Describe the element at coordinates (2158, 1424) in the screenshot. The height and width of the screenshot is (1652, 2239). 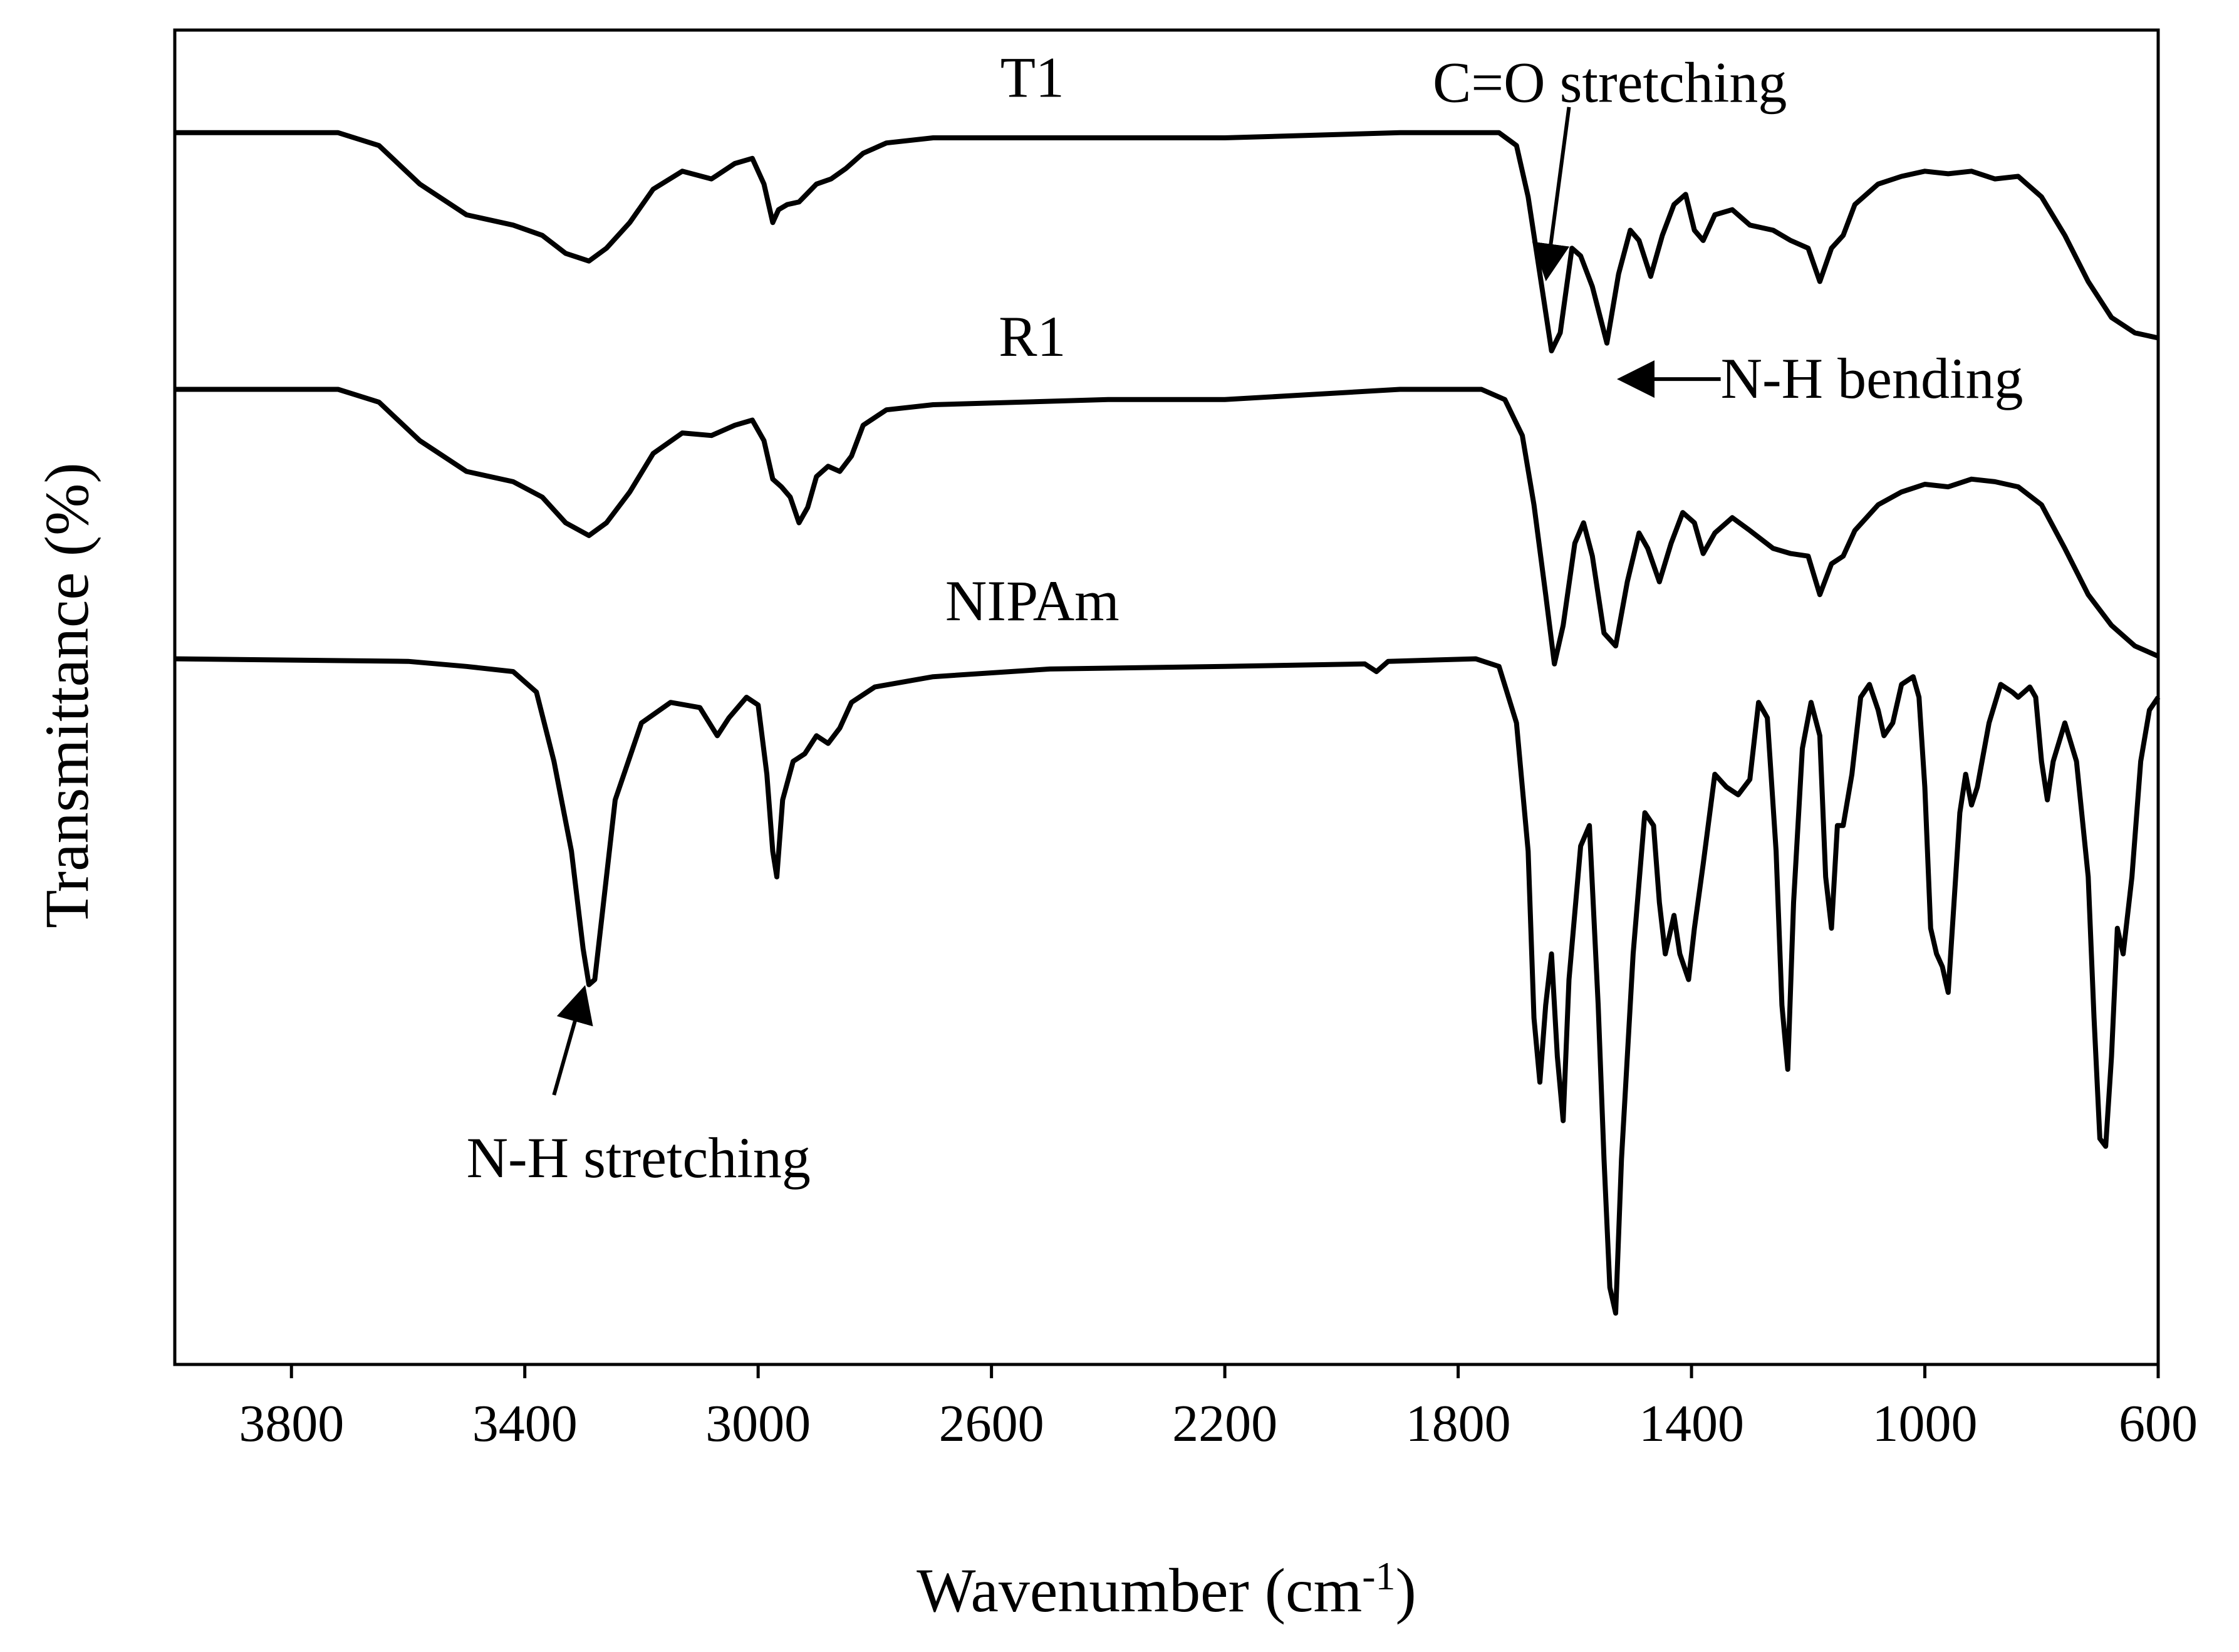
I see `x-tick-label-600: 600` at that location.